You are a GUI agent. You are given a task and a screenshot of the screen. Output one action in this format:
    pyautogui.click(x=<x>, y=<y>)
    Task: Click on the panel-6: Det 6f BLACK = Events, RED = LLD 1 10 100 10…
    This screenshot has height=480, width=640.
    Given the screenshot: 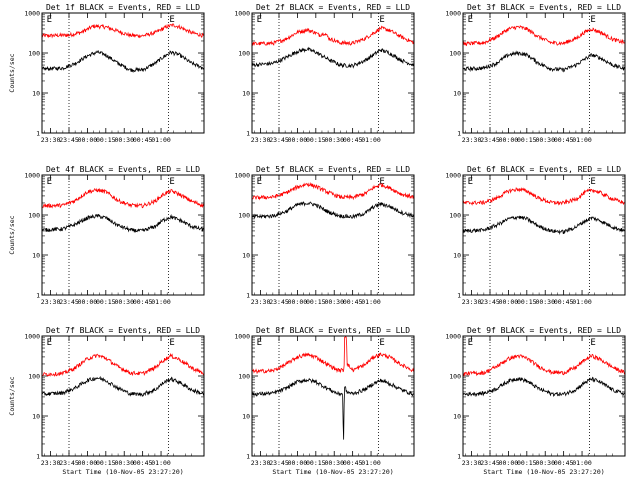 What is the action you would take?
    pyautogui.click(x=535, y=235)
    